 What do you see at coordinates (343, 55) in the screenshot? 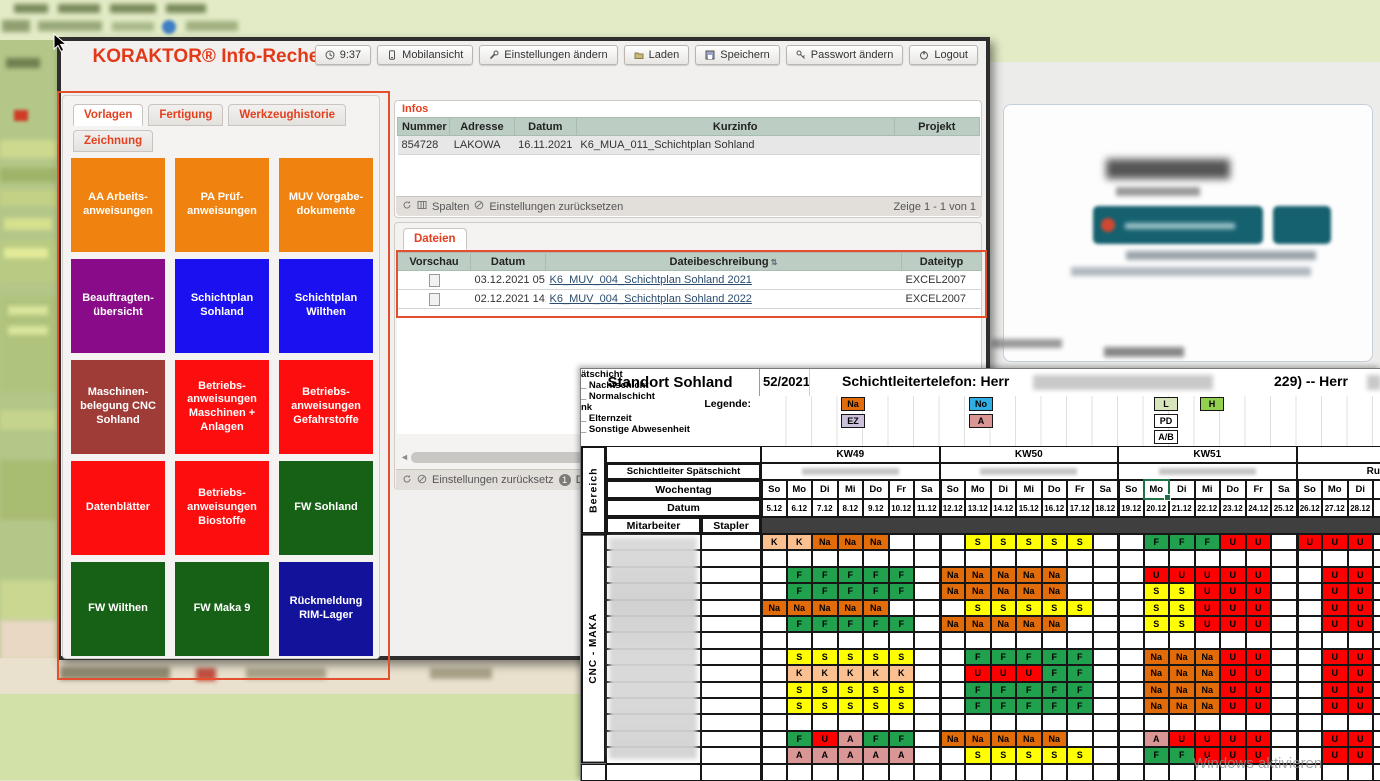
I see `toolbar-button-9-37: 9:37` at bounding box center [343, 55].